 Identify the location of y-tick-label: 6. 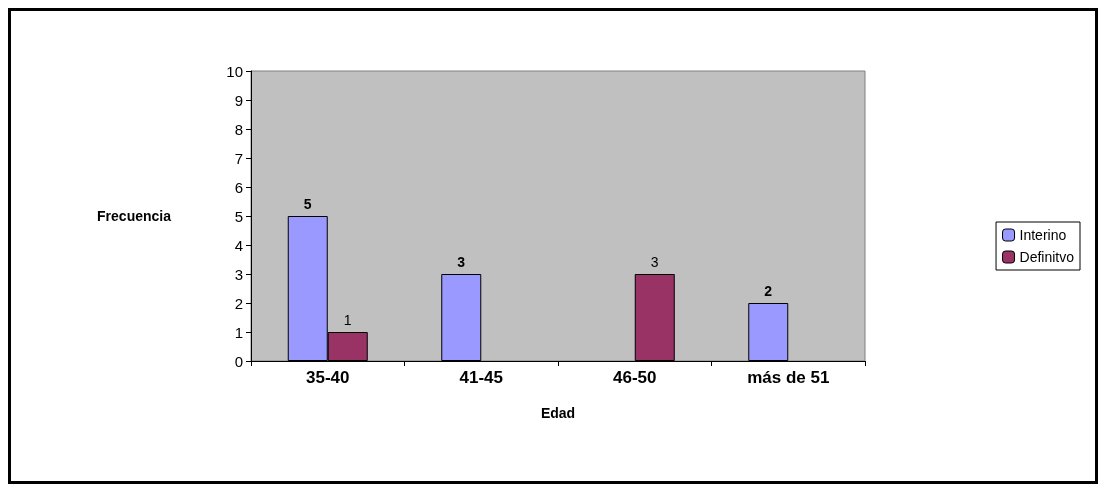
(238, 187).